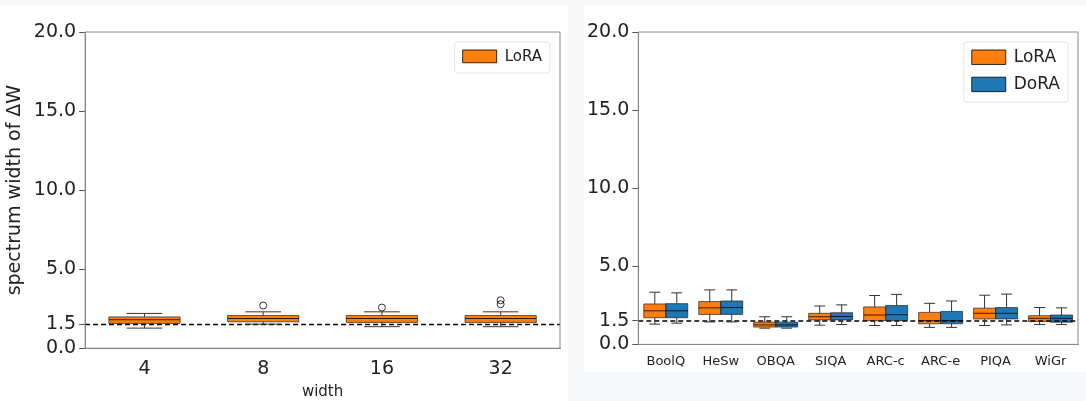 The width and height of the screenshot is (1086, 401). I want to click on x-tick-label: ARC-e, so click(941, 360).